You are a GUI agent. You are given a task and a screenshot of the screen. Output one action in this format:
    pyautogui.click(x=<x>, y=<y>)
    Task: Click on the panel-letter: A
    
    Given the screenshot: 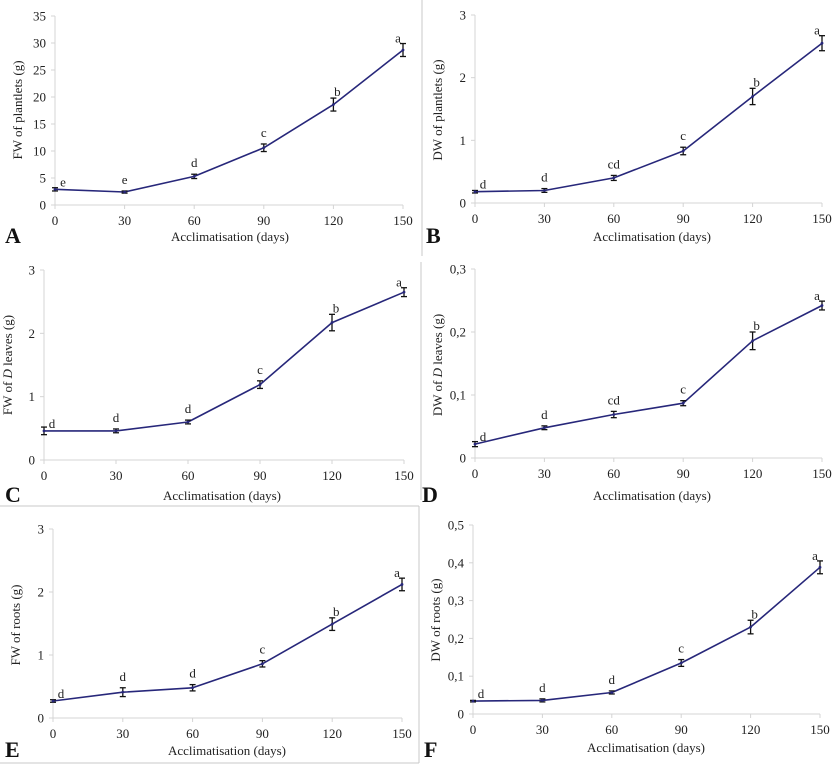 What is the action you would take?
    pyautogui.click(x=13, y=235)
    